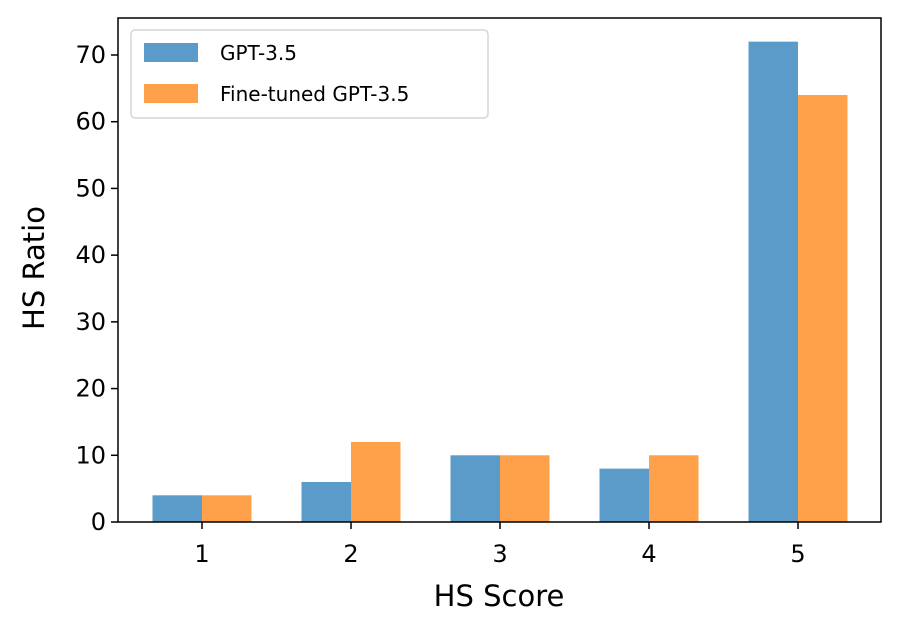  What do you see at coordinates (96, 288) in the screenshot?
I see `y-axis-ticks: 0 10 20 30 40 50 60 70` at bounding box center [96, 288].